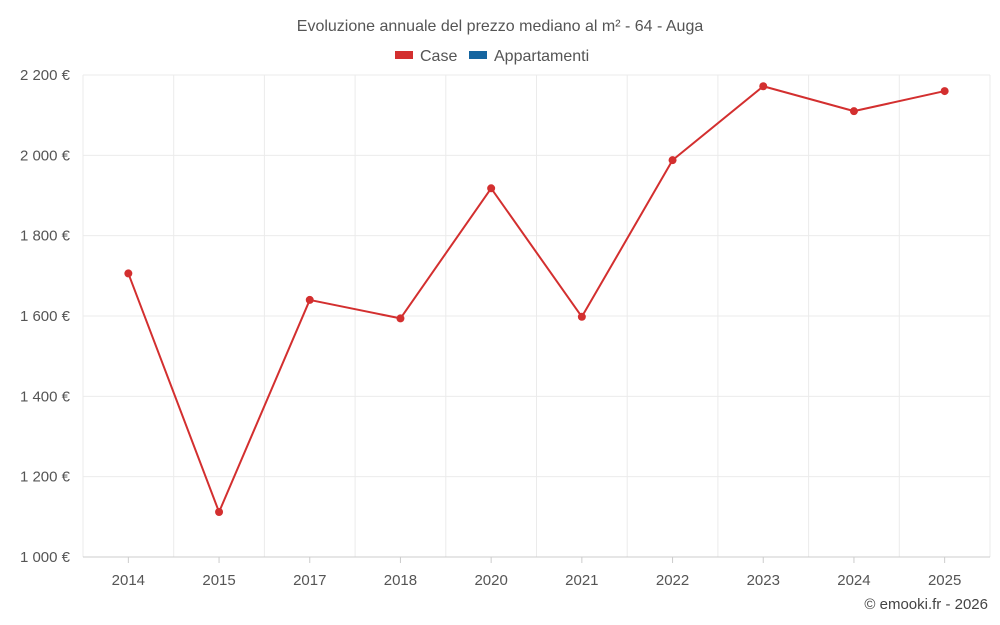 Image resolution: width=1000 pixels, height=625 pixels. What do you see at coordinates (490, 580) in the screenshot?
I see `x-tick-label: 2020` at bounding box center [490, 580].